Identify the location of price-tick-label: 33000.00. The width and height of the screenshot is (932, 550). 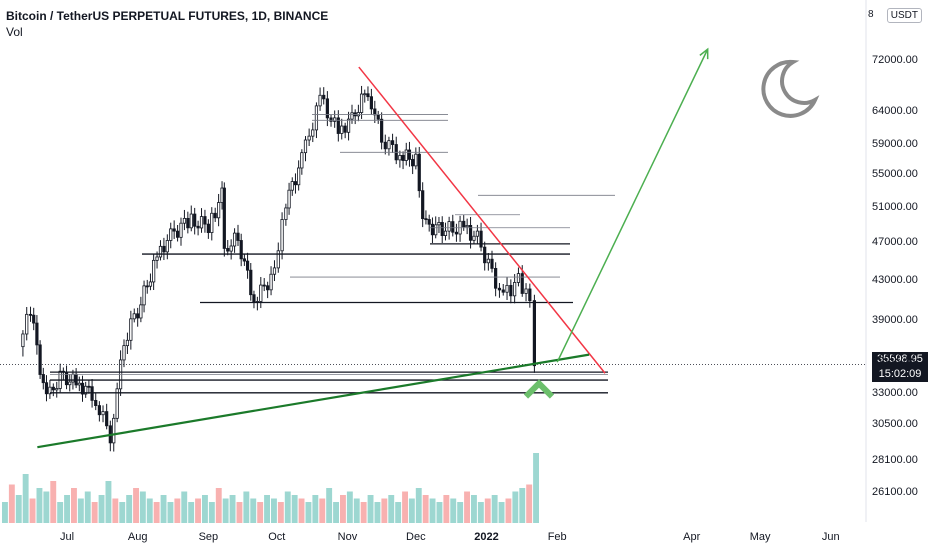
(895, 393).